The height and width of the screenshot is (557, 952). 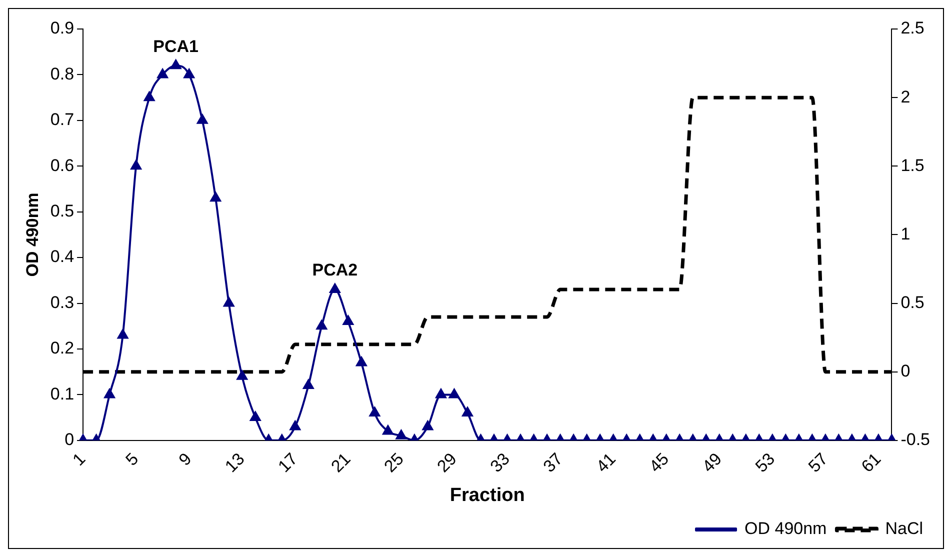 What do you see at coordinates (785, 528) in the screenshot?
I see `legend-label: OD 490nm` at bounding box center [785, 528].